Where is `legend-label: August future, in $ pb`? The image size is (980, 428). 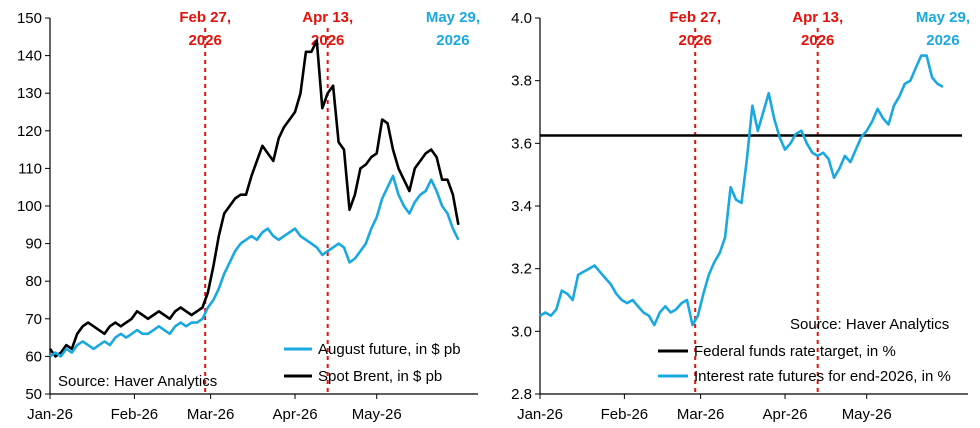 legend-label: August future, in $ pb is located at coordinates (389, 349).